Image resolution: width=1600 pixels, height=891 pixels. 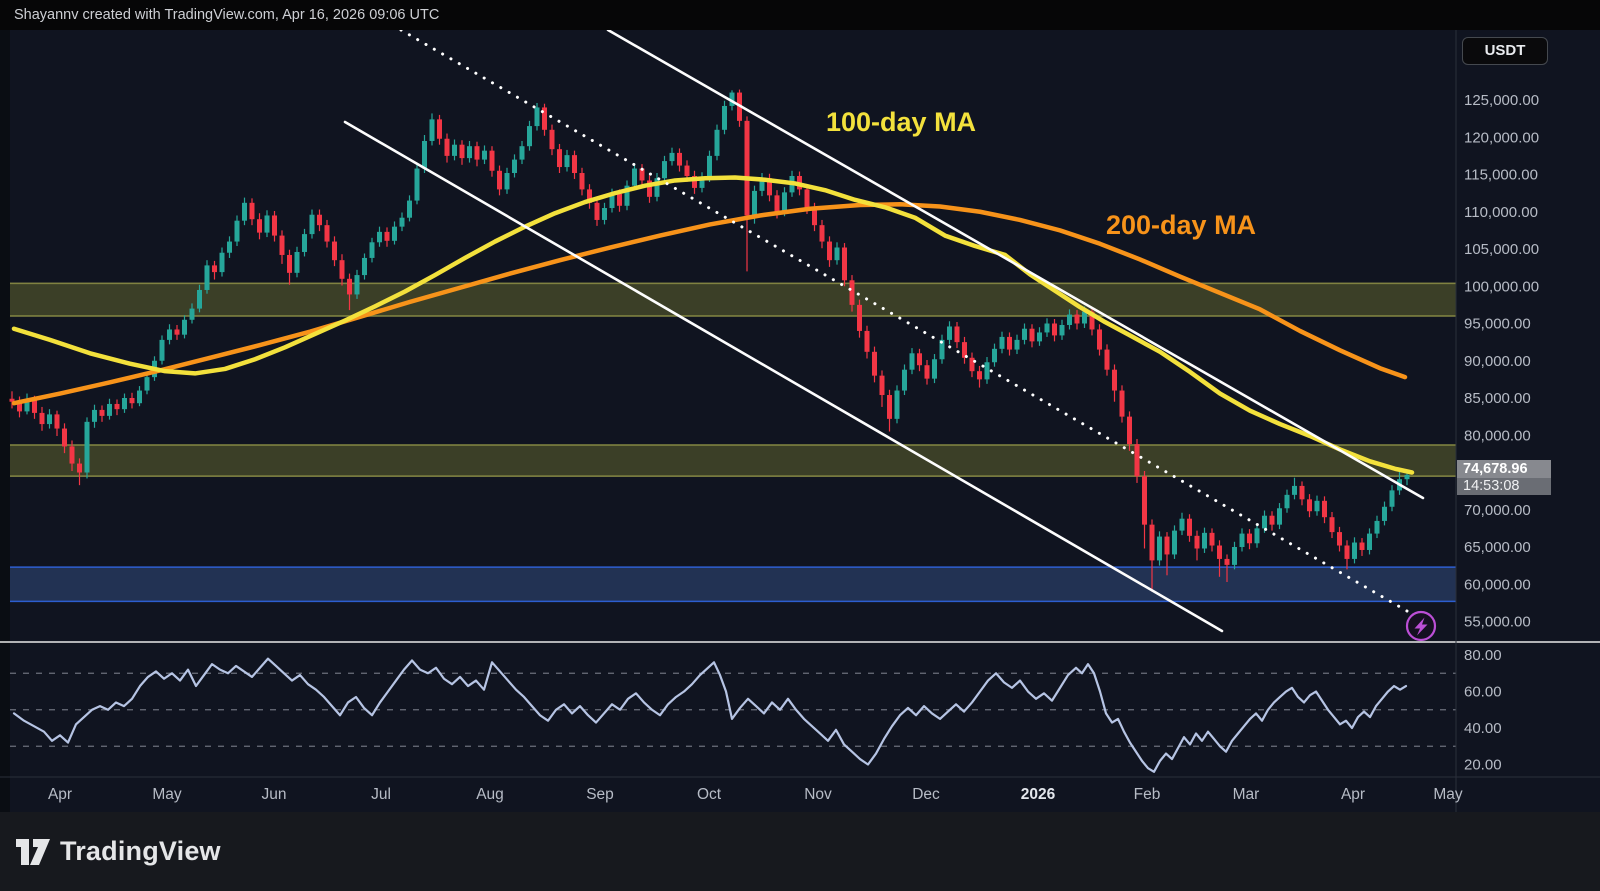 What do you see at coordinates (490, 794) in the screenshot?
I see `time-axis-label-aug: Aug` at bounding box center [490, 794].